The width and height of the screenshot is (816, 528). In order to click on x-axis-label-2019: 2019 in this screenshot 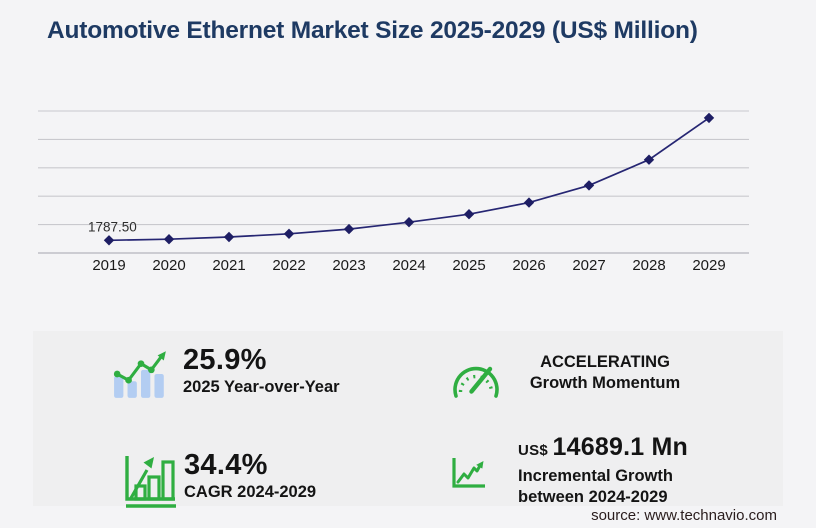, I will do `click(108, 265)`.